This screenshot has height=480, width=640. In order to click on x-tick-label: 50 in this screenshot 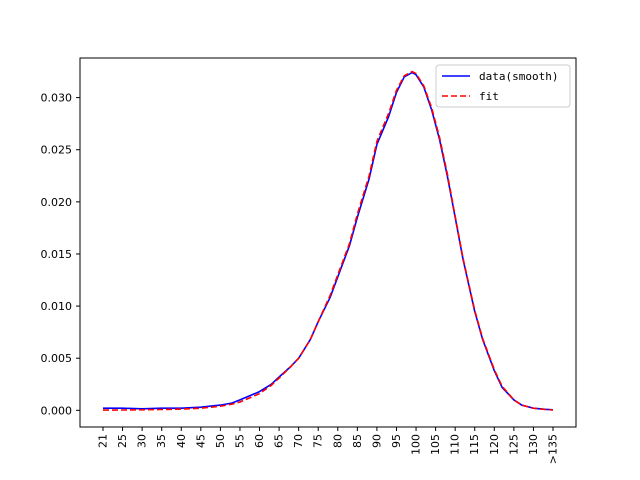, I will do `click(220, 441)`.